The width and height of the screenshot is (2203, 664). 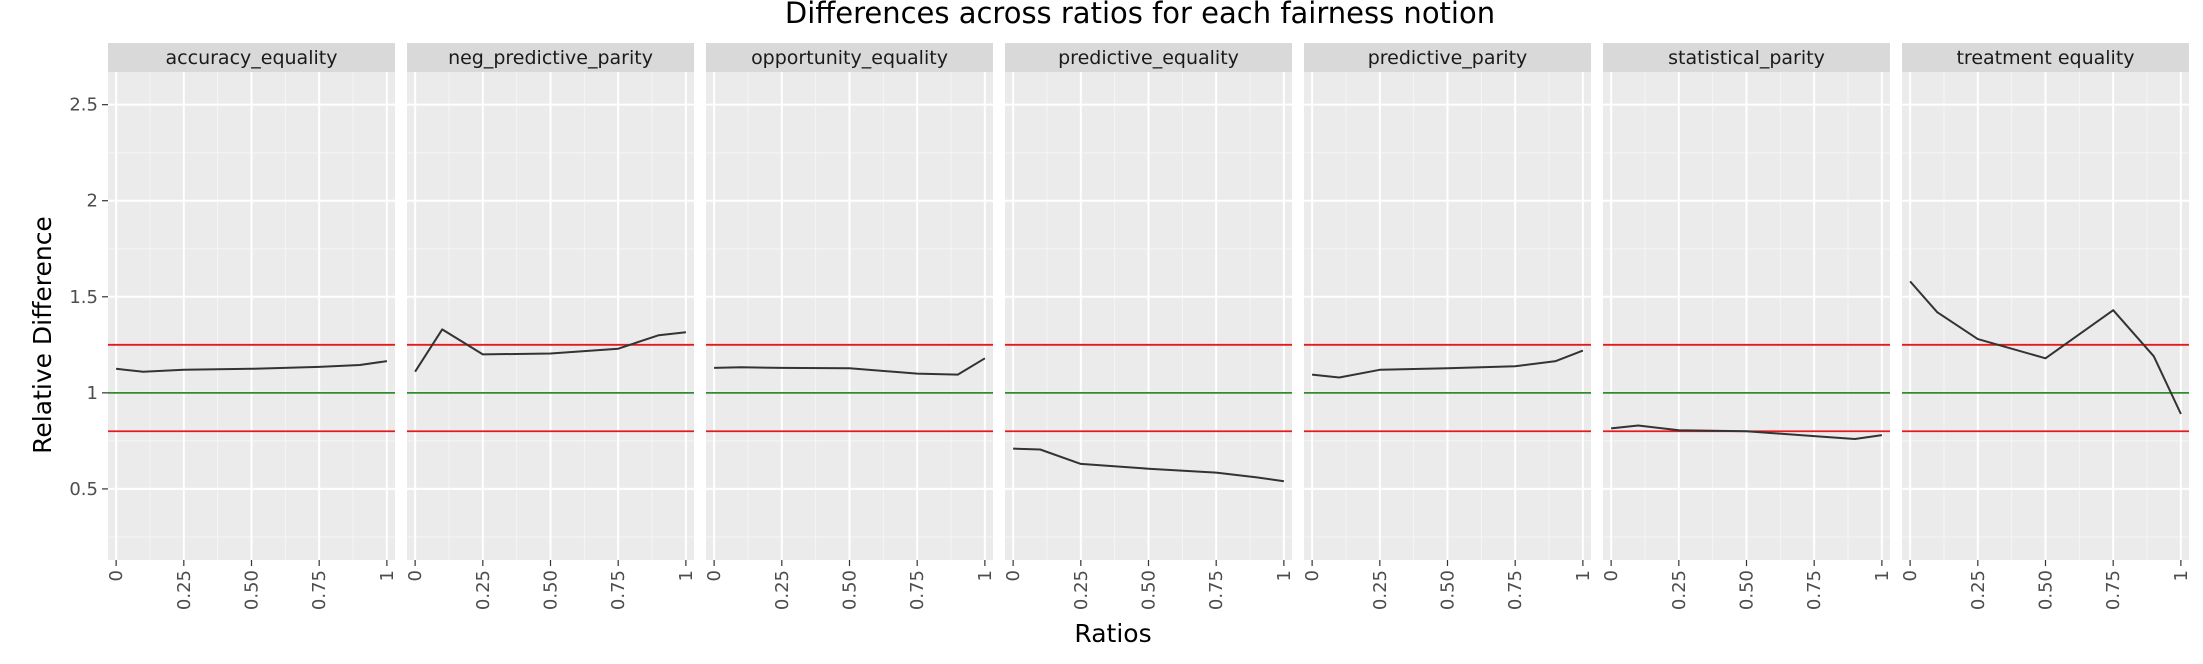 I want to click on facet-panel-predictive-equality: predictive_equality 0 0.25 0.50 0.75 1, so click(x=1149, y=326).